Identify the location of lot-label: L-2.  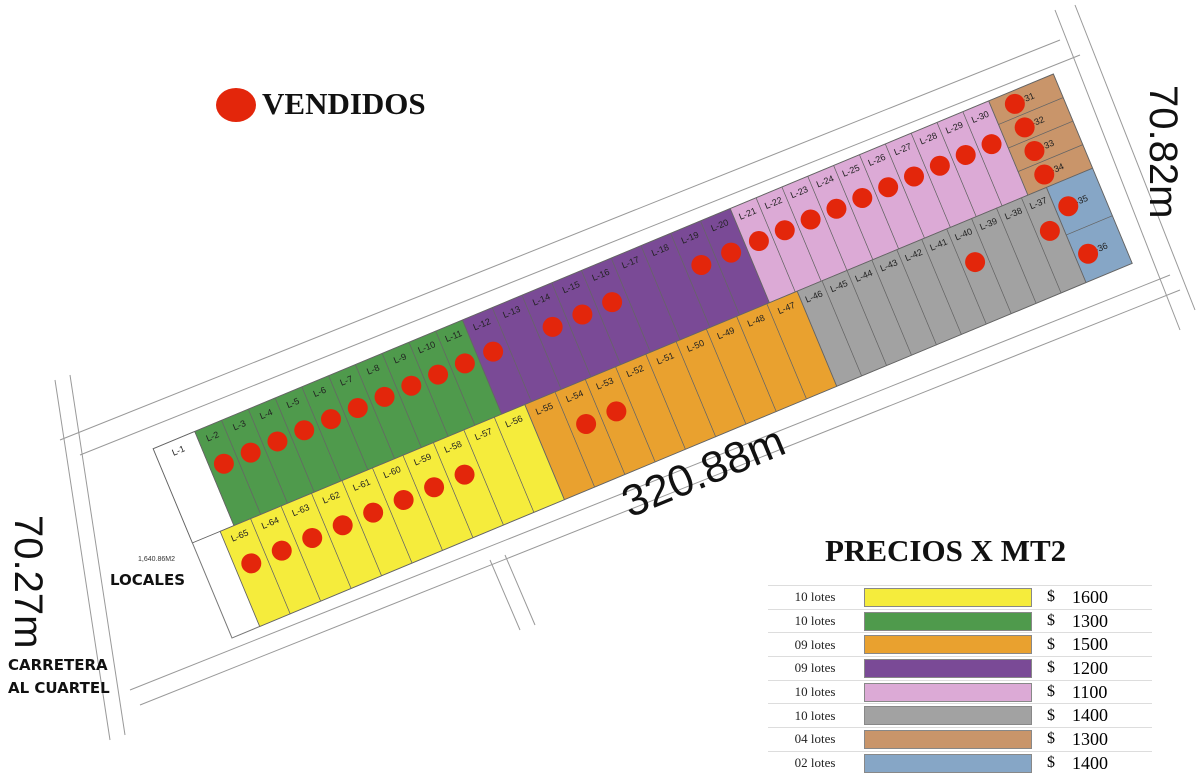
(213, 436).